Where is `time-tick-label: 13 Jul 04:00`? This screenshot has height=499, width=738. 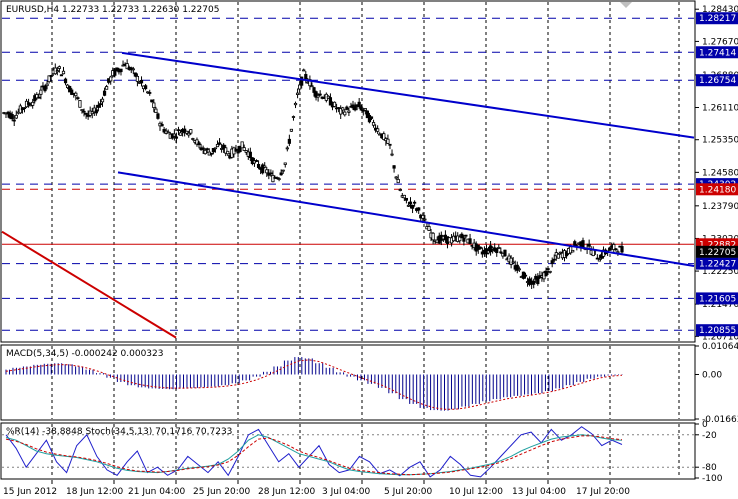 time-tick-label: 13 Jul 04:00 is located at coordinates (539, 492).